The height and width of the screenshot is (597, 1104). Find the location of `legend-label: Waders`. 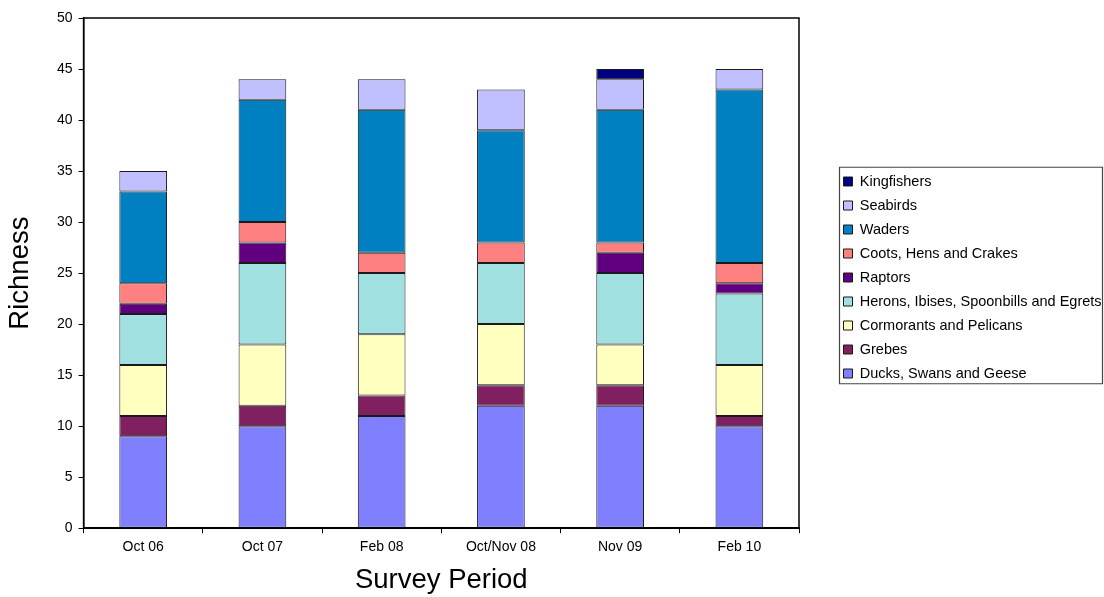

legend-label: Waders is located at coordinates (884, 228).